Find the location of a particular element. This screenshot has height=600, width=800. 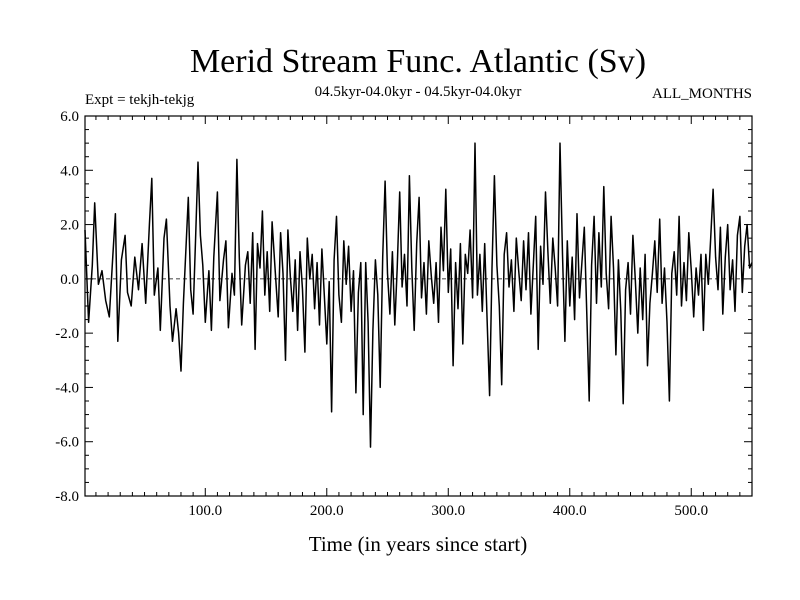

months-label: ALL_MONTHS is located at coordinates (702, 94).